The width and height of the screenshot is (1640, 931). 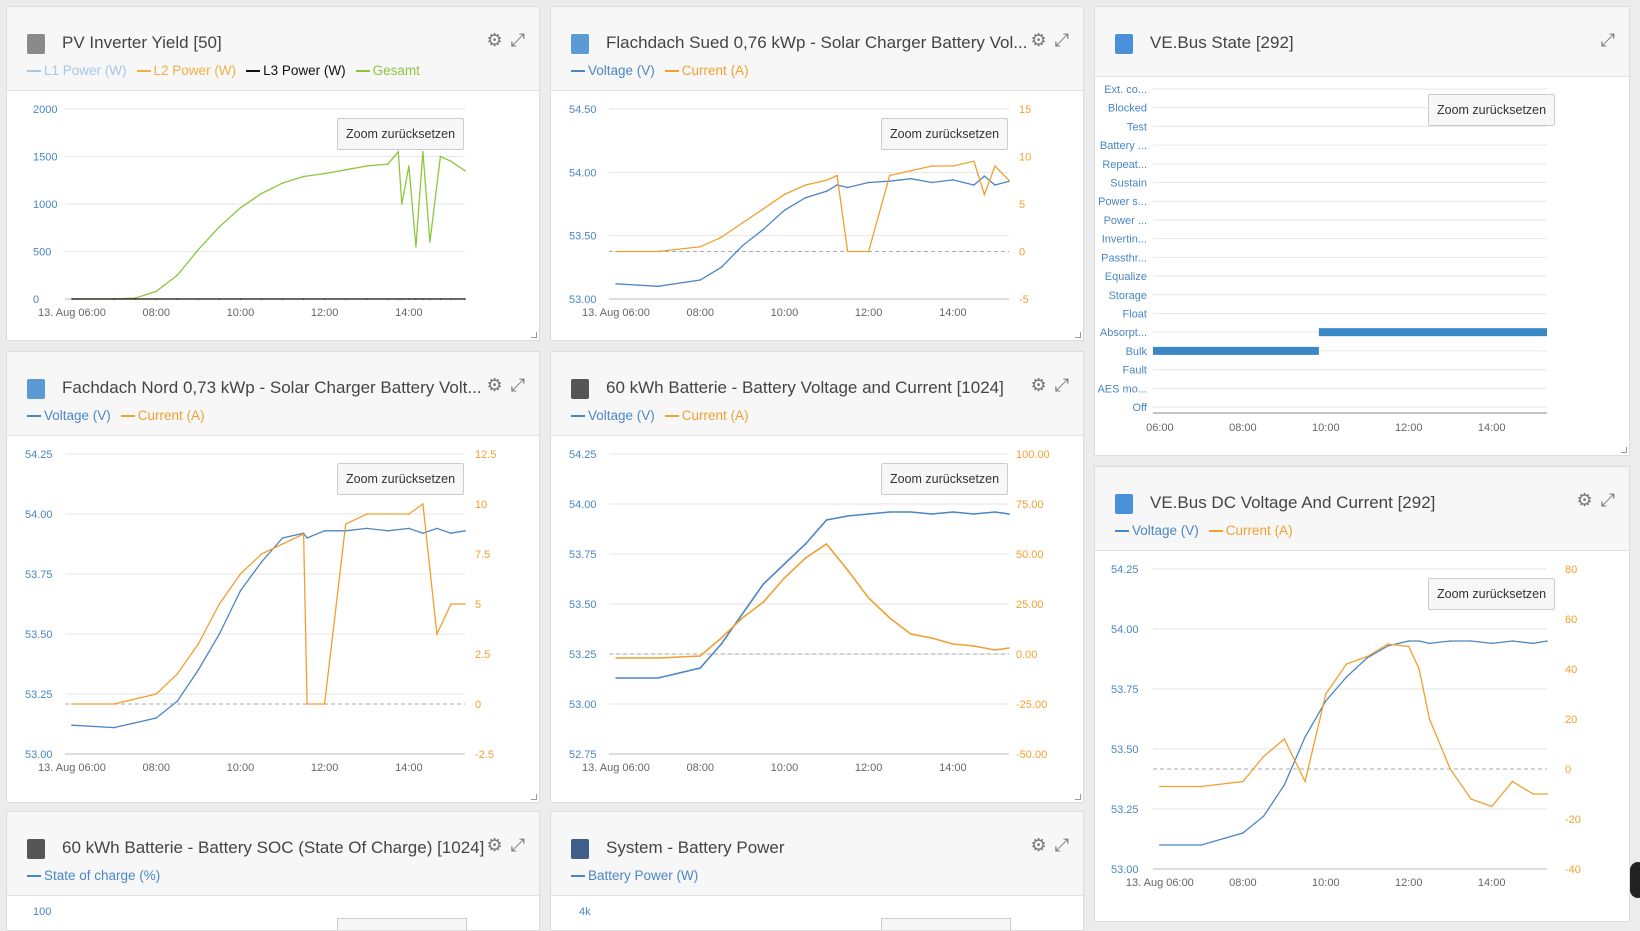 What do you see at coordinates (1125, 690) in the screenshot?
I see `y-tick-label: 53.75` at bounding box center [1125, 690].